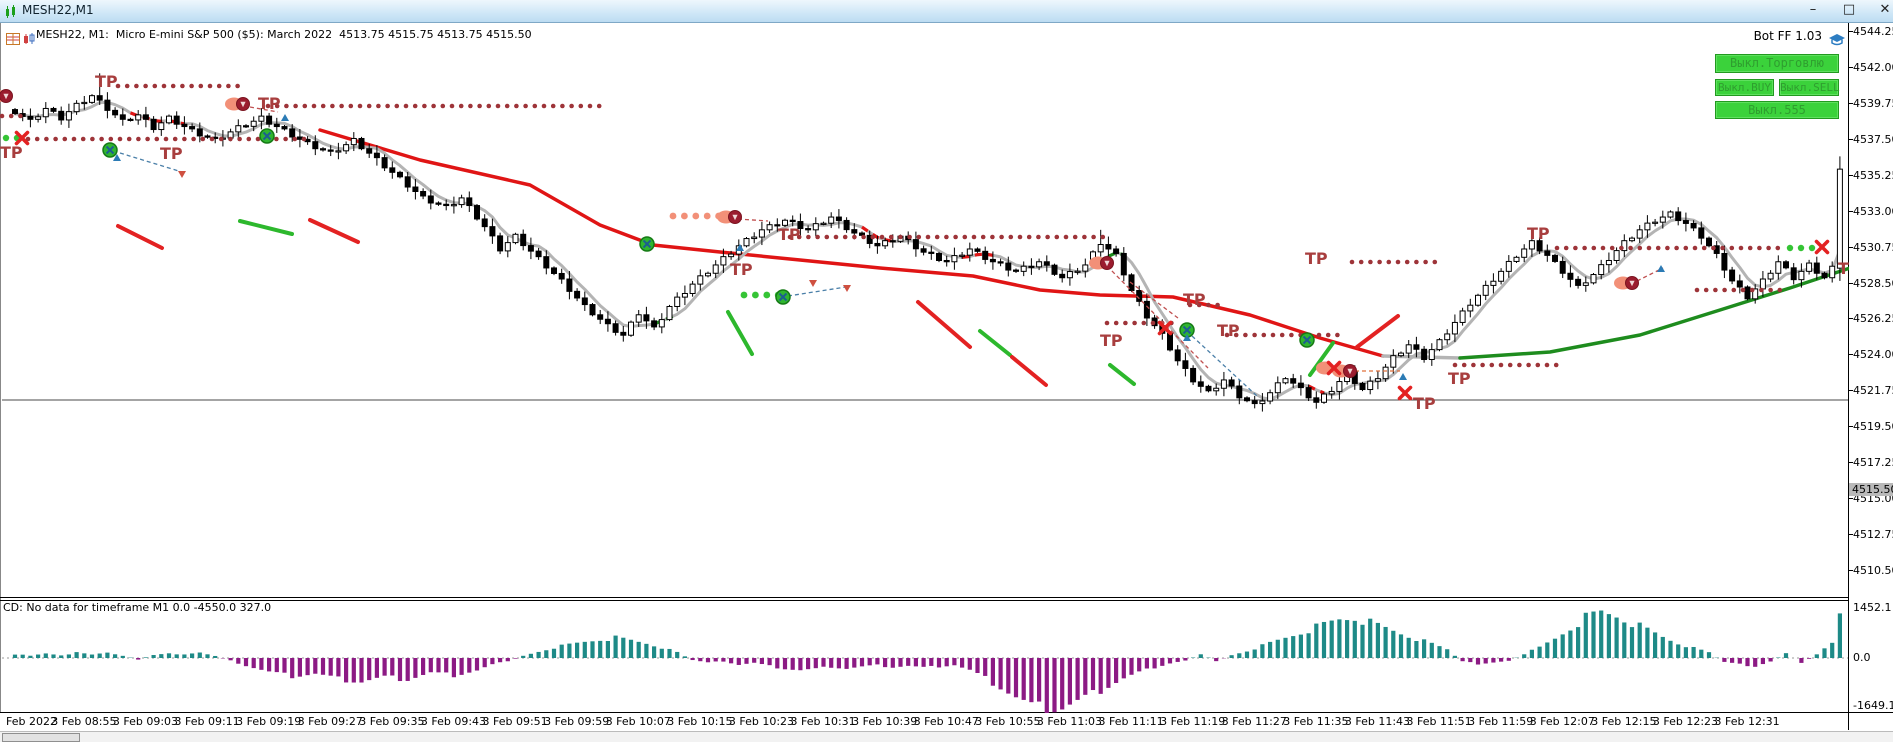 The image size is (1893, 742). What do you see at coordinates (207, 721) in the screenshot?
I see `time-label: 3 Feb 09:11` at bounding box center [207, 721].